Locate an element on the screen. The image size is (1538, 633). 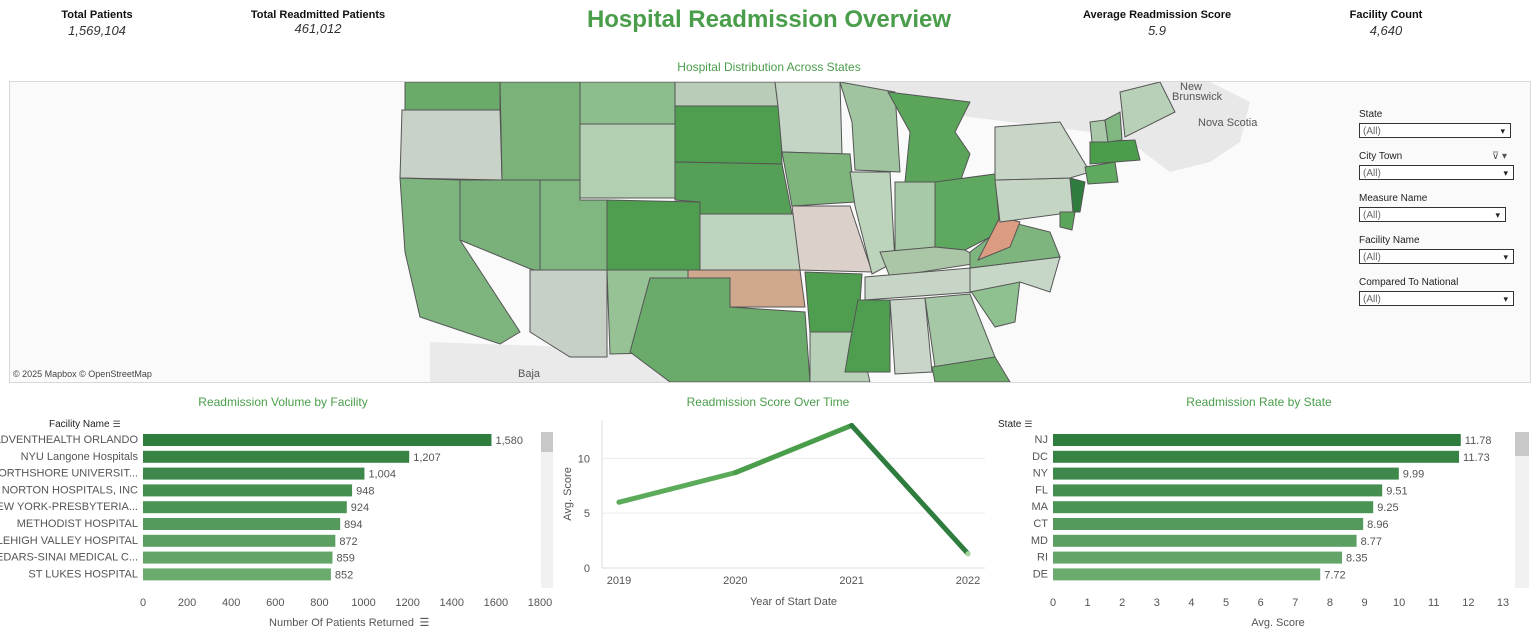
facility-scroll-thumb is located at coordinates (547, 442).